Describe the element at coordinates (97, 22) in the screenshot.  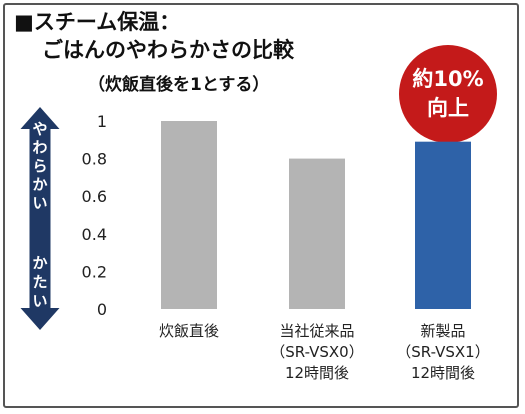
I see `title-line-1: ■スチーム保温：` at that location.